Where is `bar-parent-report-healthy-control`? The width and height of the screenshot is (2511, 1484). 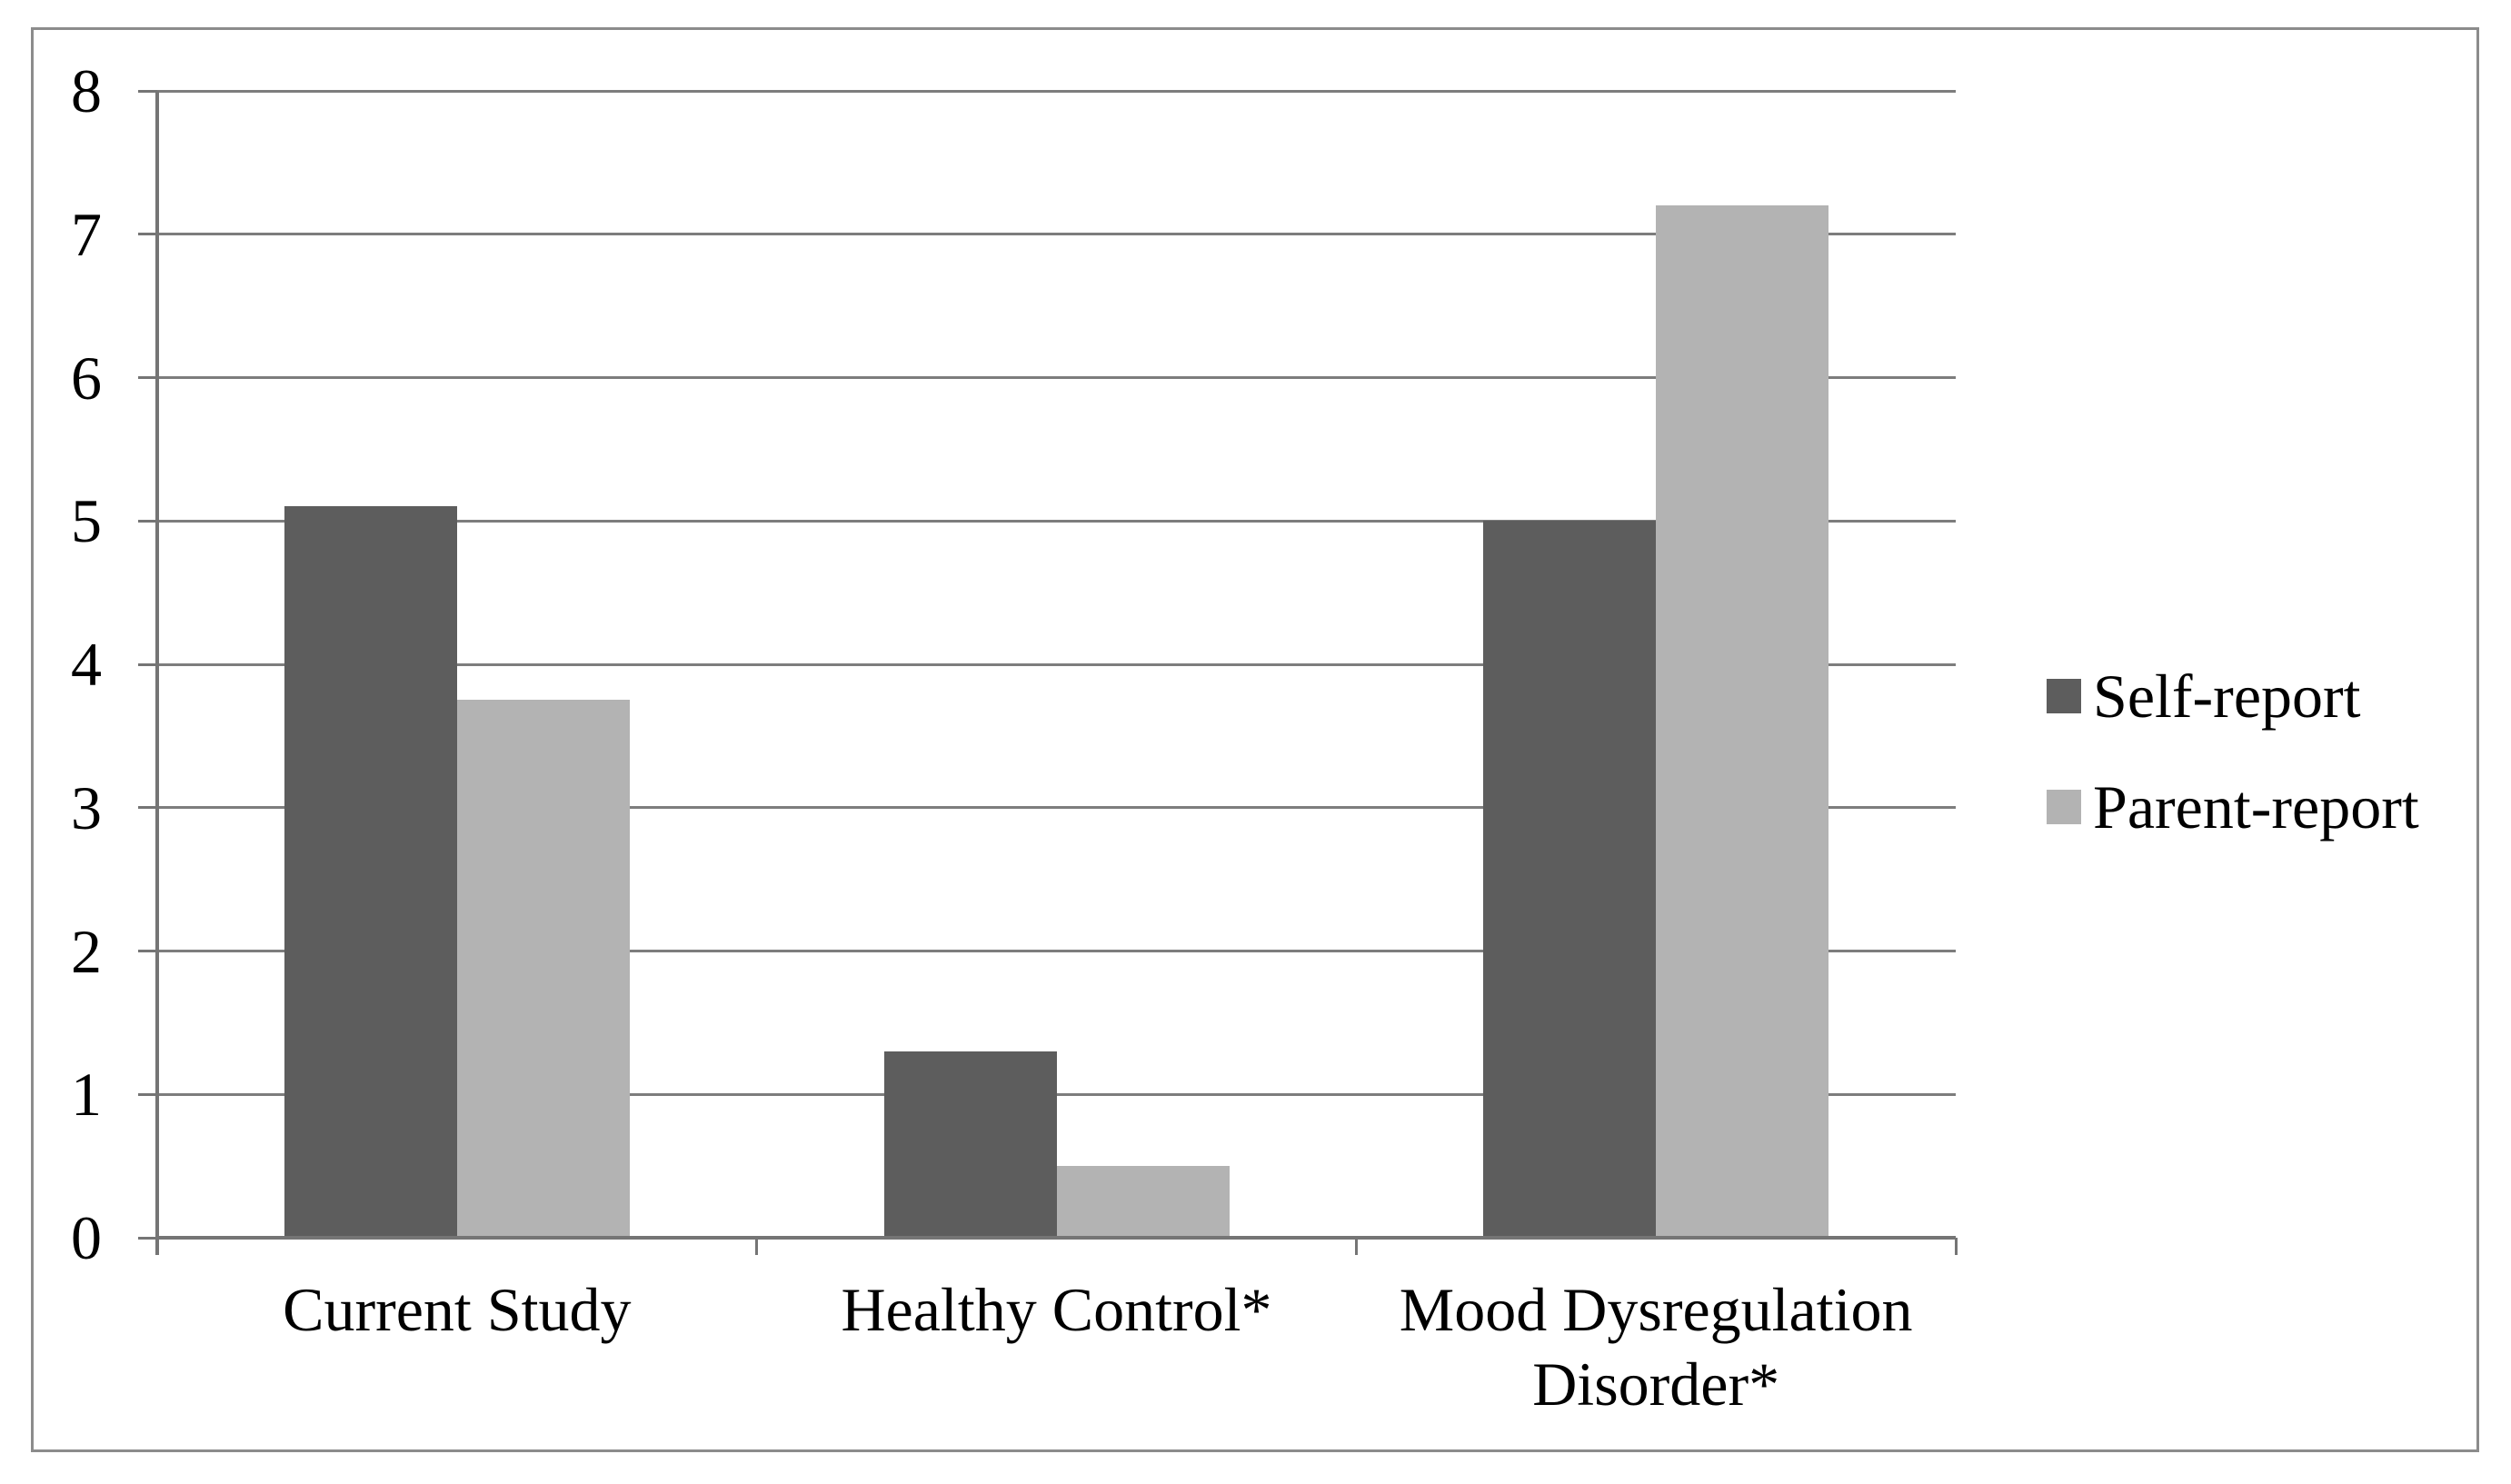 bar-parent-report-healthy-control is located at coordinates (1143, 1202).